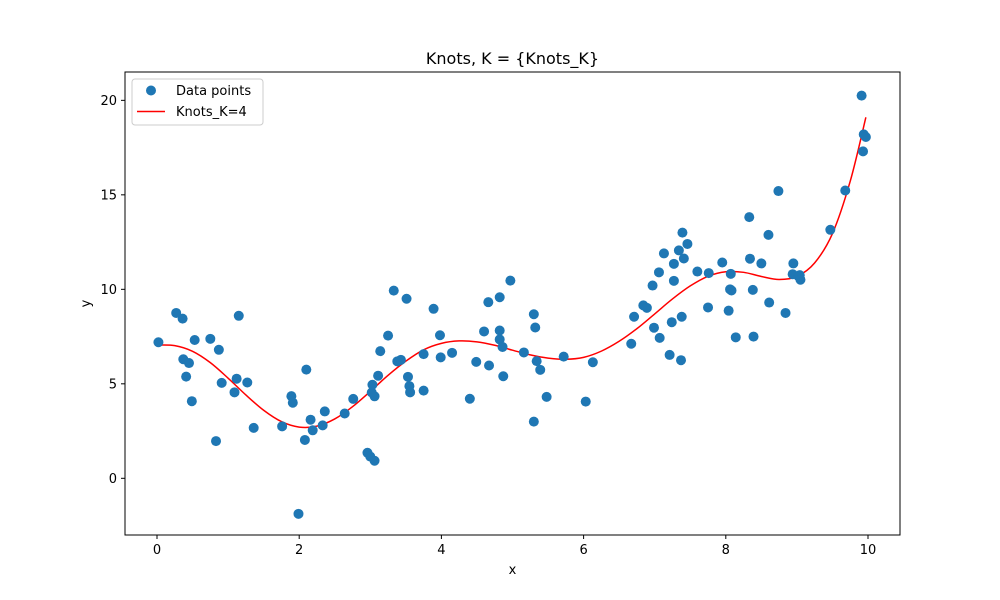 The height and width of the screenshot is (600, 1000). Describe the element at coordinates (513, 570) in the screenshot. I see `x-axis-label: x` at that location.